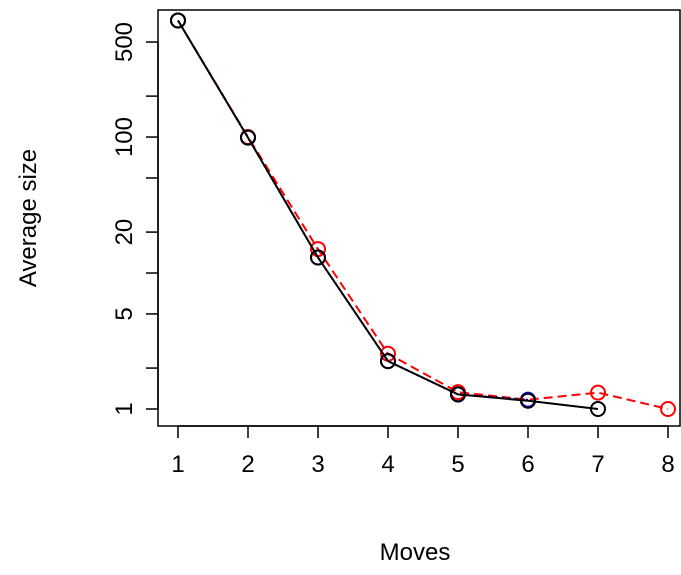  I want to click on x-tick-label: 7, so click(597, 464).